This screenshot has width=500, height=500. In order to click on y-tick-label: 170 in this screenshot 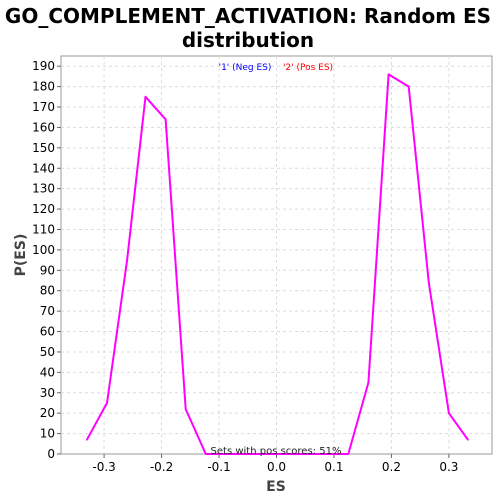, I will do `click(43, 107)`.